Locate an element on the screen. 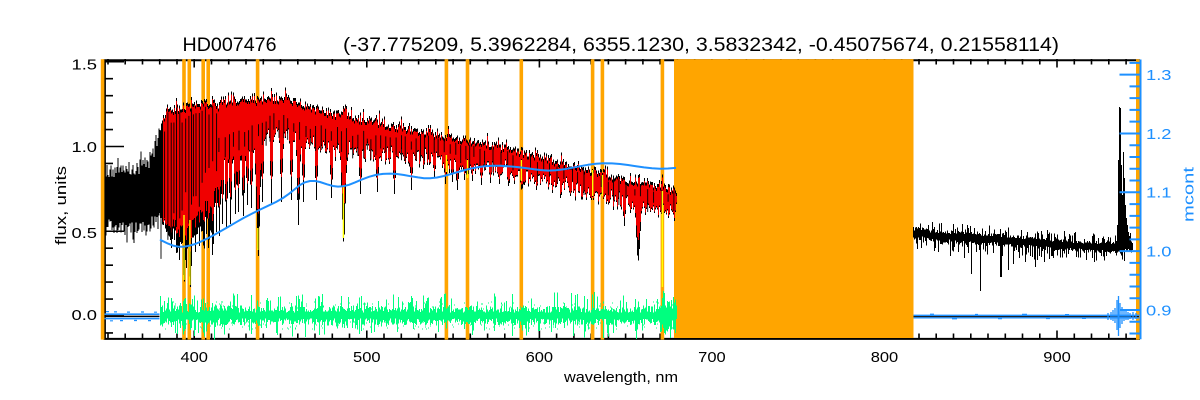 This screenshot has height=400, width=1200. svg-text: 1.2 is located at coordinates (1159, 134).